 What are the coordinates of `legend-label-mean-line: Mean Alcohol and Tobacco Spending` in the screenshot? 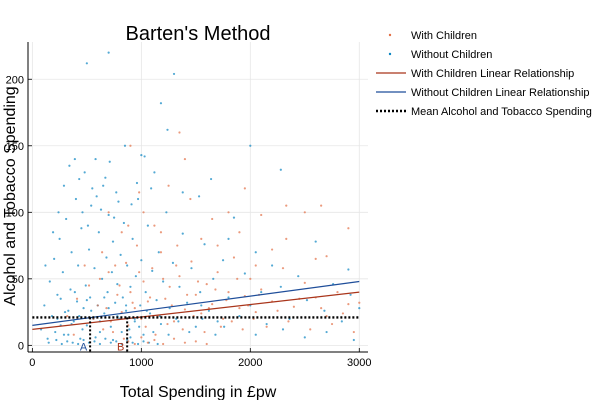 It's located at (501, 112).